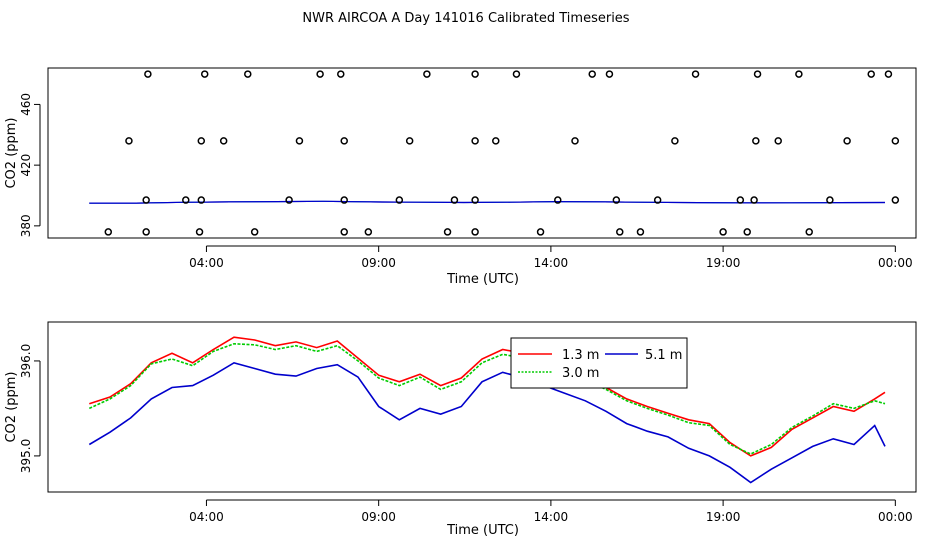 The width and height of the screenshot is (936, 544). I want to click on bottom-x-axis-label: Time (UTC), so click(482, 530).